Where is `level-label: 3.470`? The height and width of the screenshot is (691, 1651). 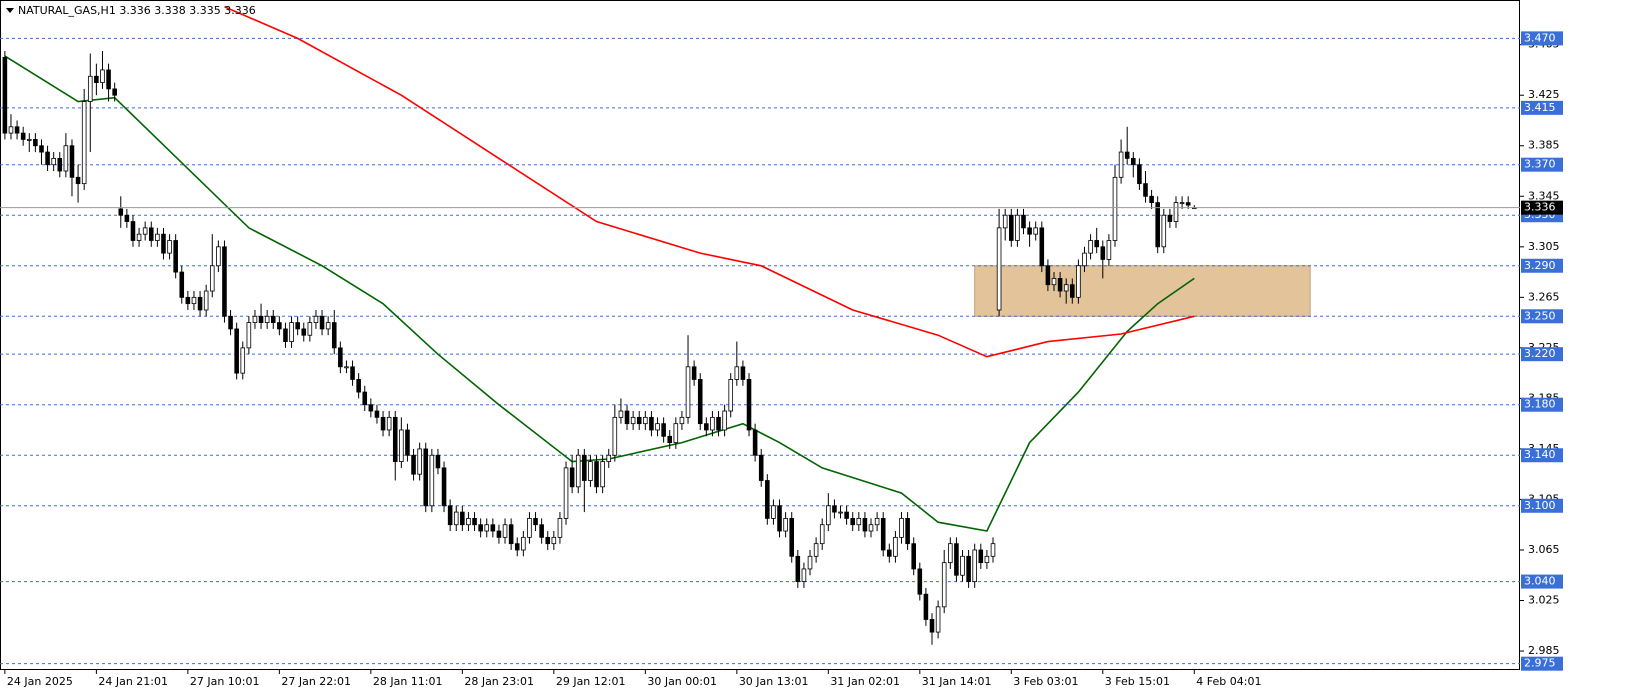 level-label: 3.470 is located at coordinates (1540, 37).